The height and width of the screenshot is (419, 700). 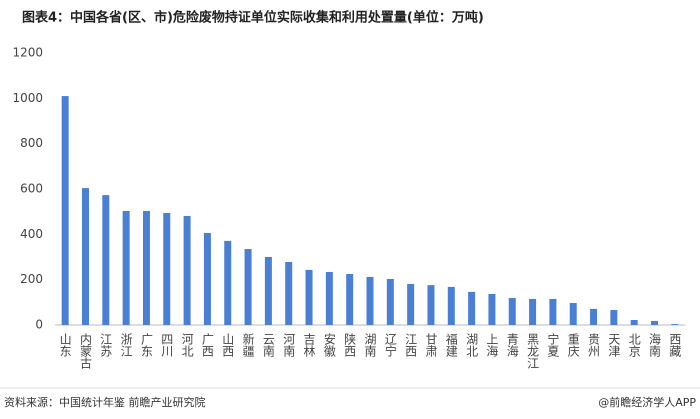 I want to click on x-tick-label: 江苏, so click(x=106, y=345).